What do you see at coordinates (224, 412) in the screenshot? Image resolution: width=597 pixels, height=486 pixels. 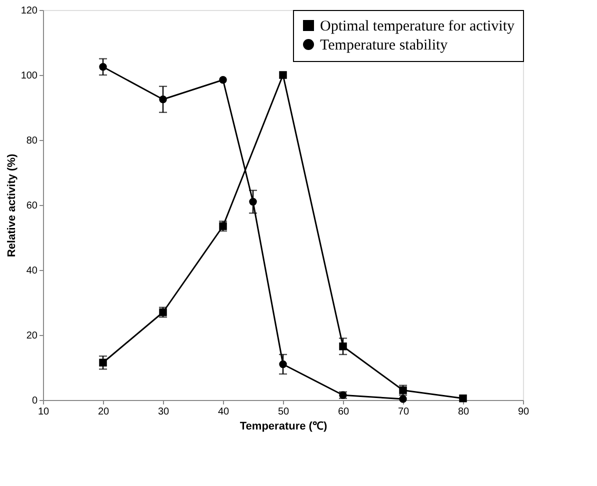 I see `x-tick-label: 40` at bounding box center [224, 412].